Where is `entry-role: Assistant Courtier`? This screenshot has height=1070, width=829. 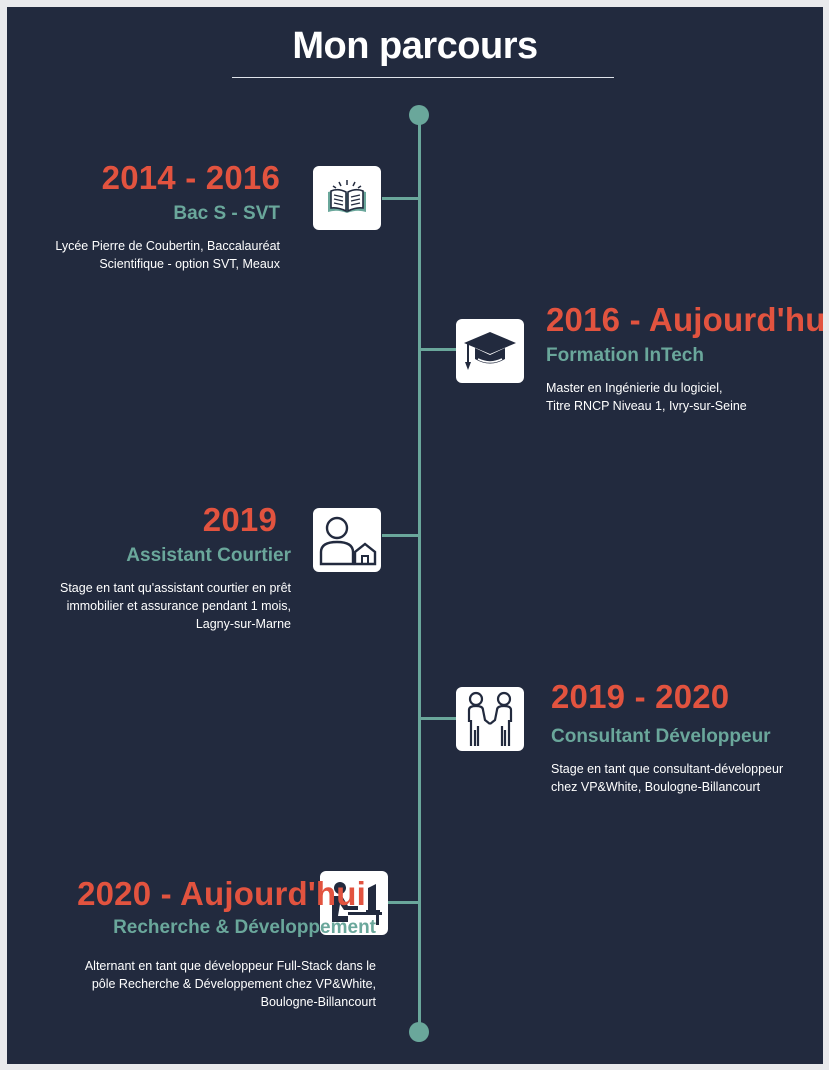 entry-role: Assistant Courtier is located at coordinates (208, 555).